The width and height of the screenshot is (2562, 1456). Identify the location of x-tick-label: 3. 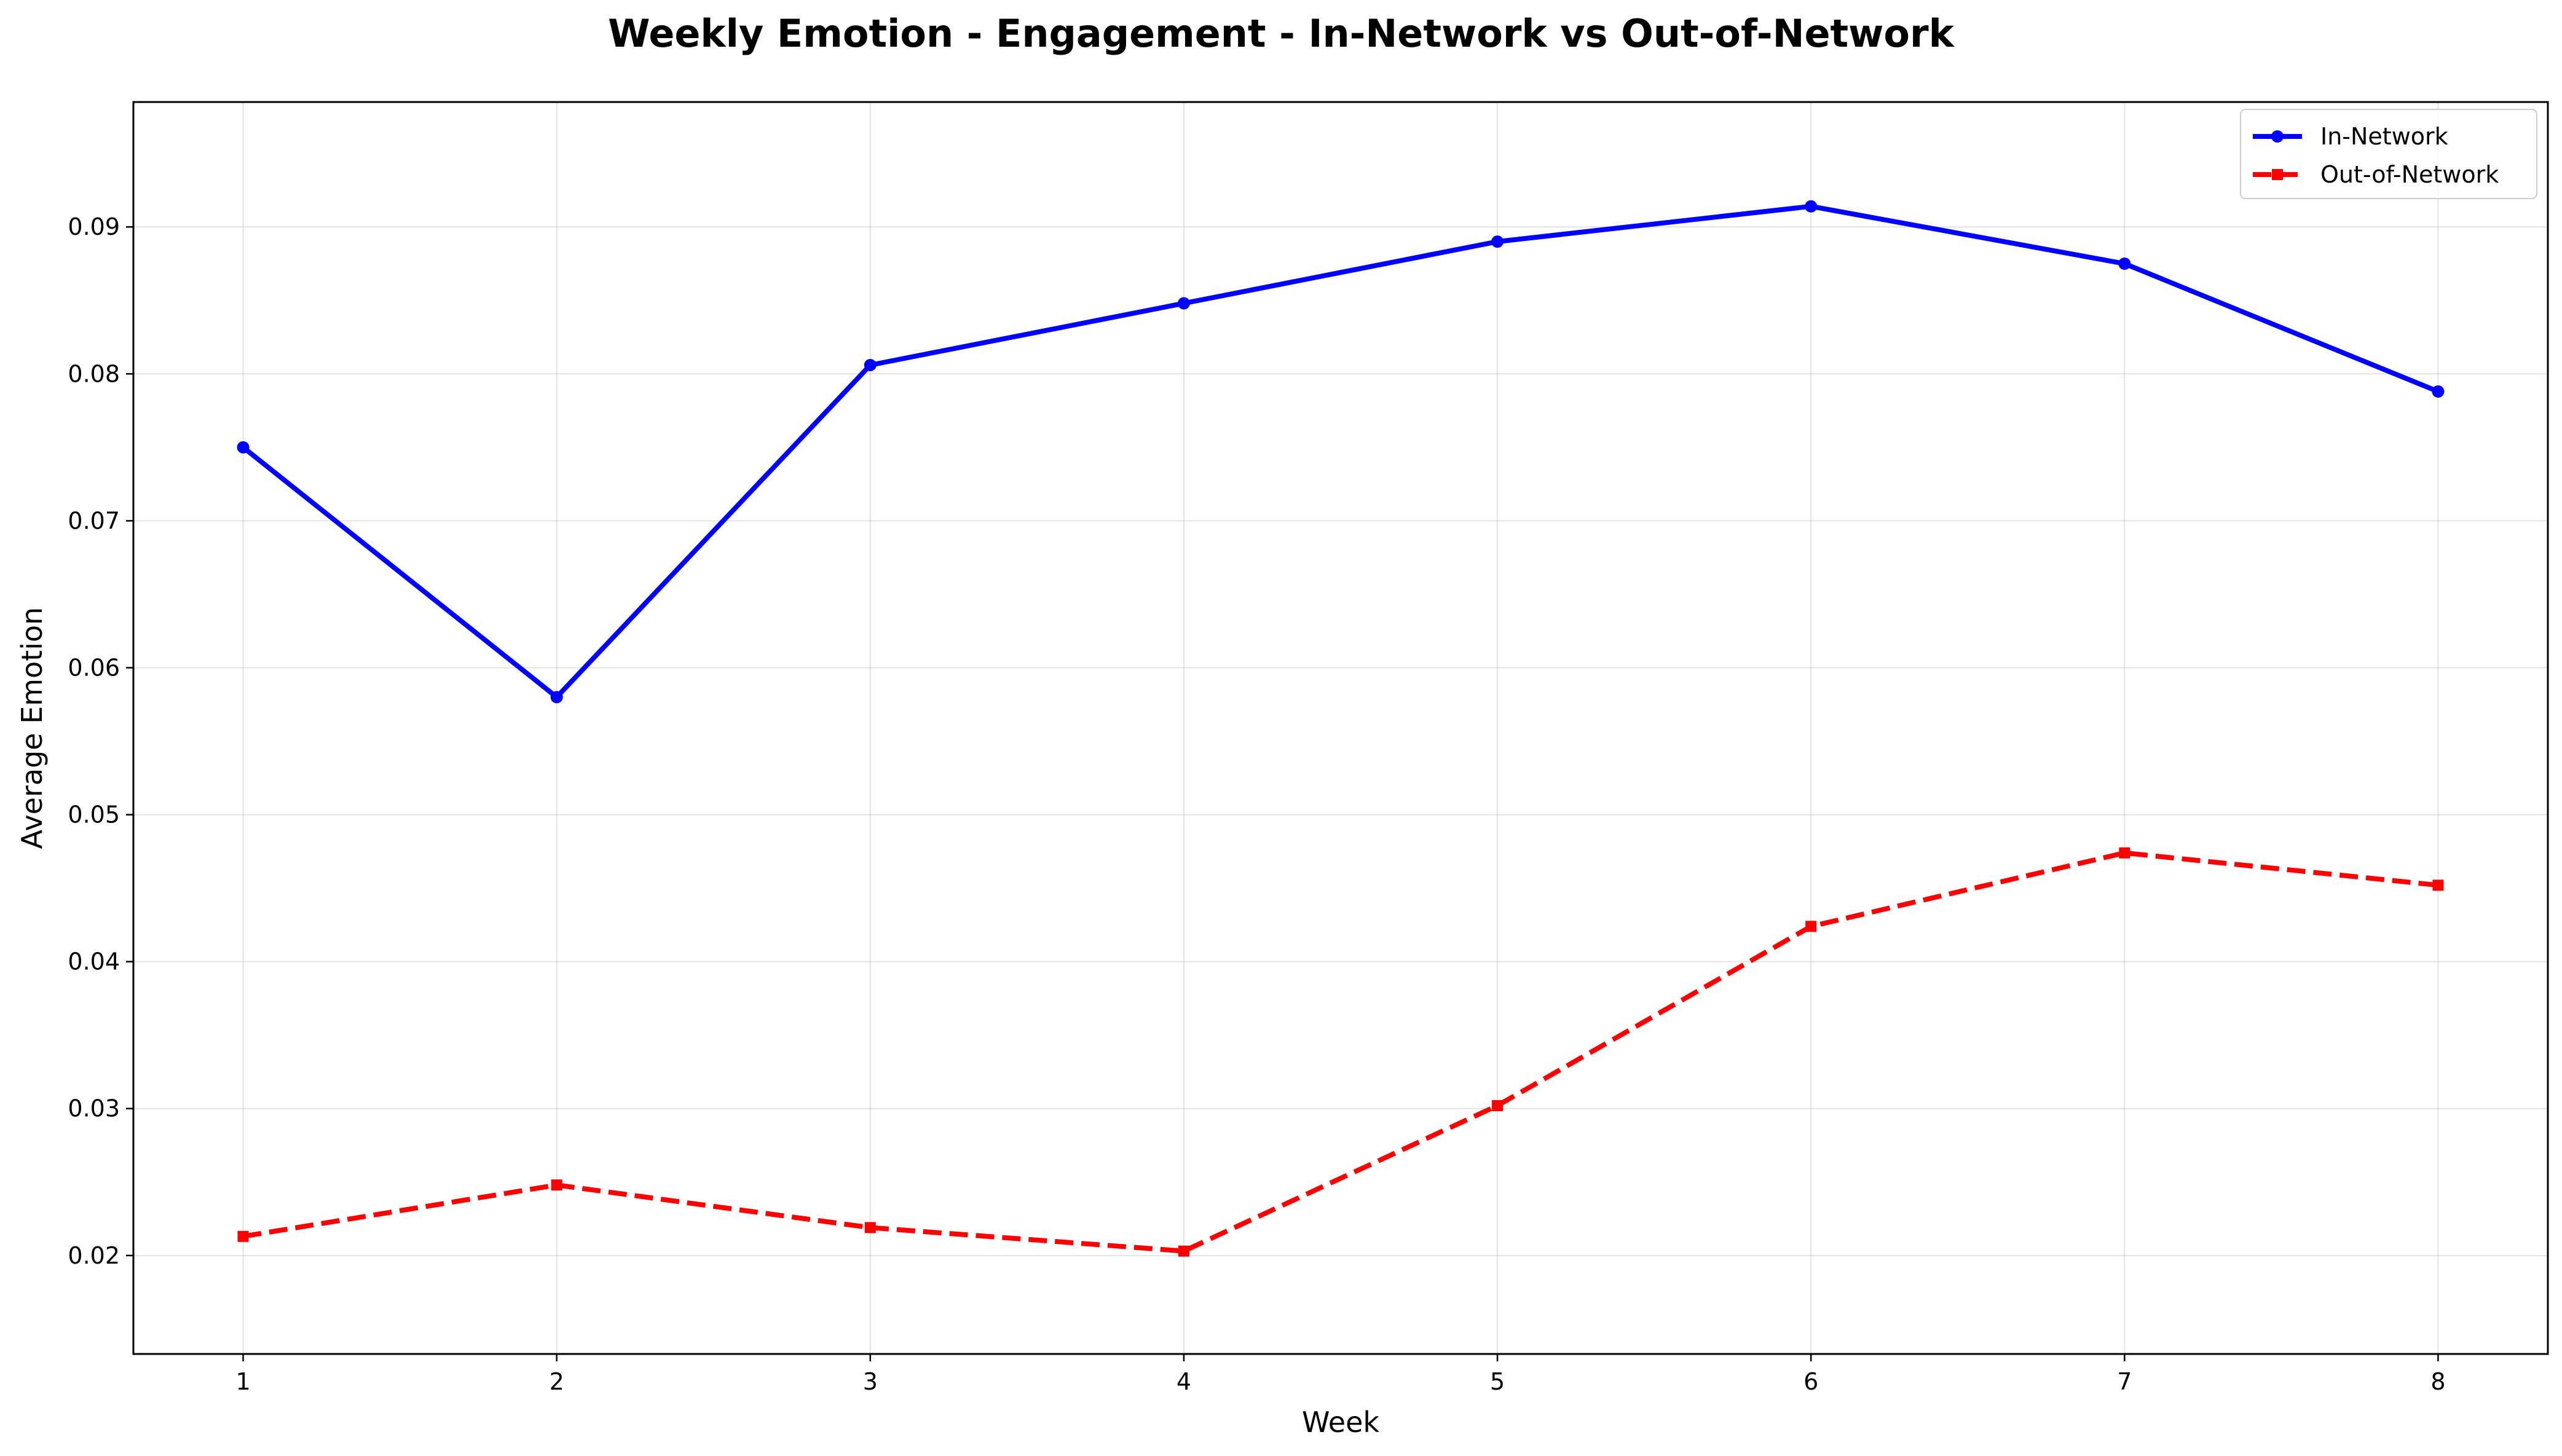
(871, 1381).